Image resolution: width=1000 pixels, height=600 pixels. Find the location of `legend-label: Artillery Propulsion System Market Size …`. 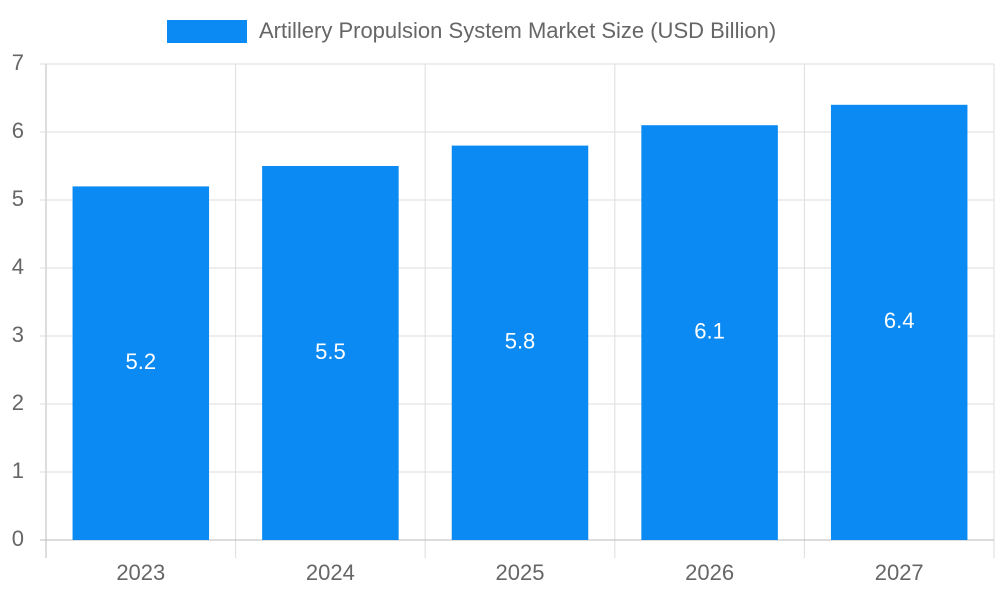

legend-label: Artillery Propulsion System Market Size … is located at coordinates (517, 30).